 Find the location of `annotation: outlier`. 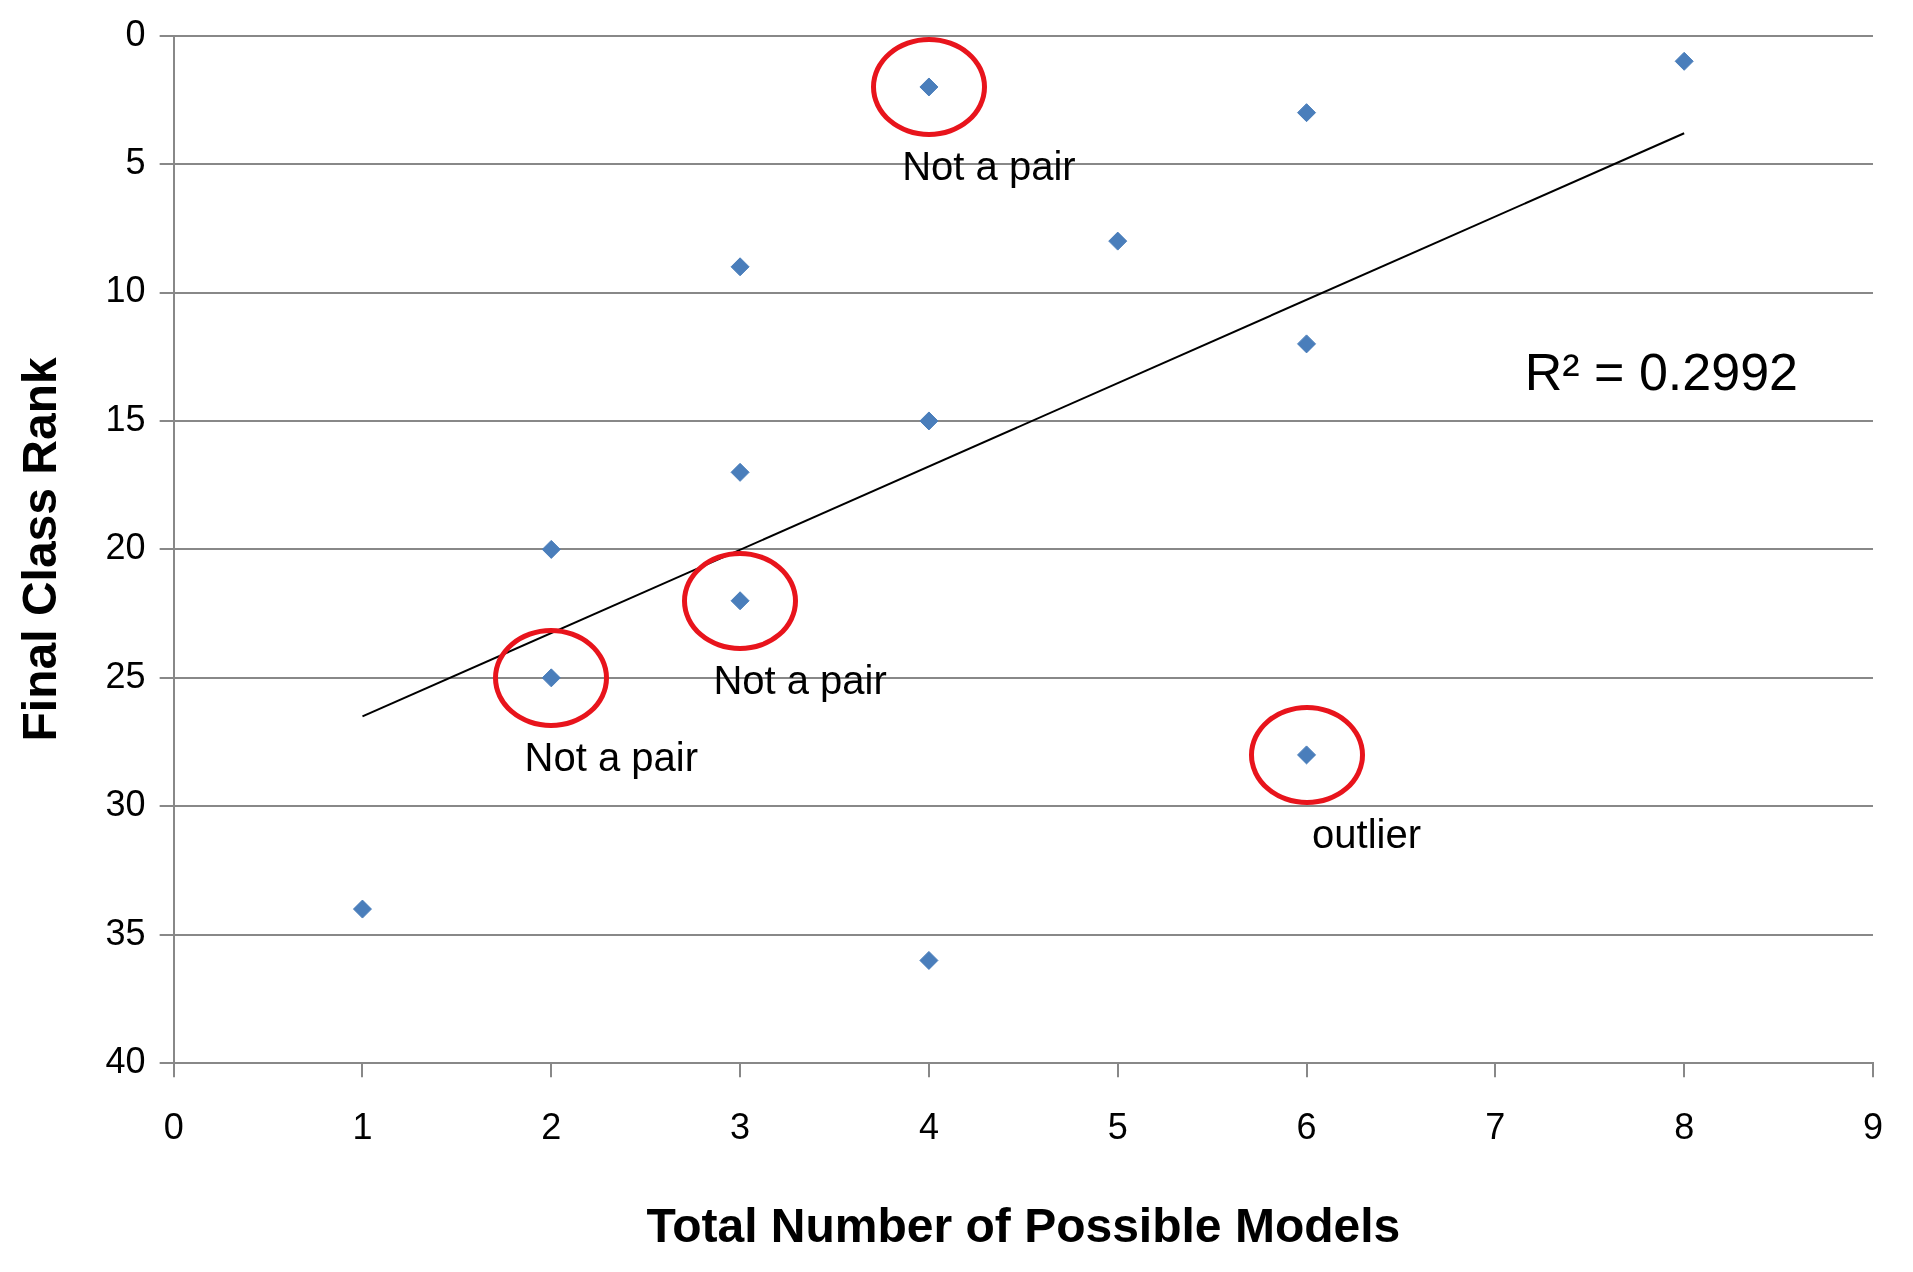

annotation: outlier is located at coordinates (1367, 833).